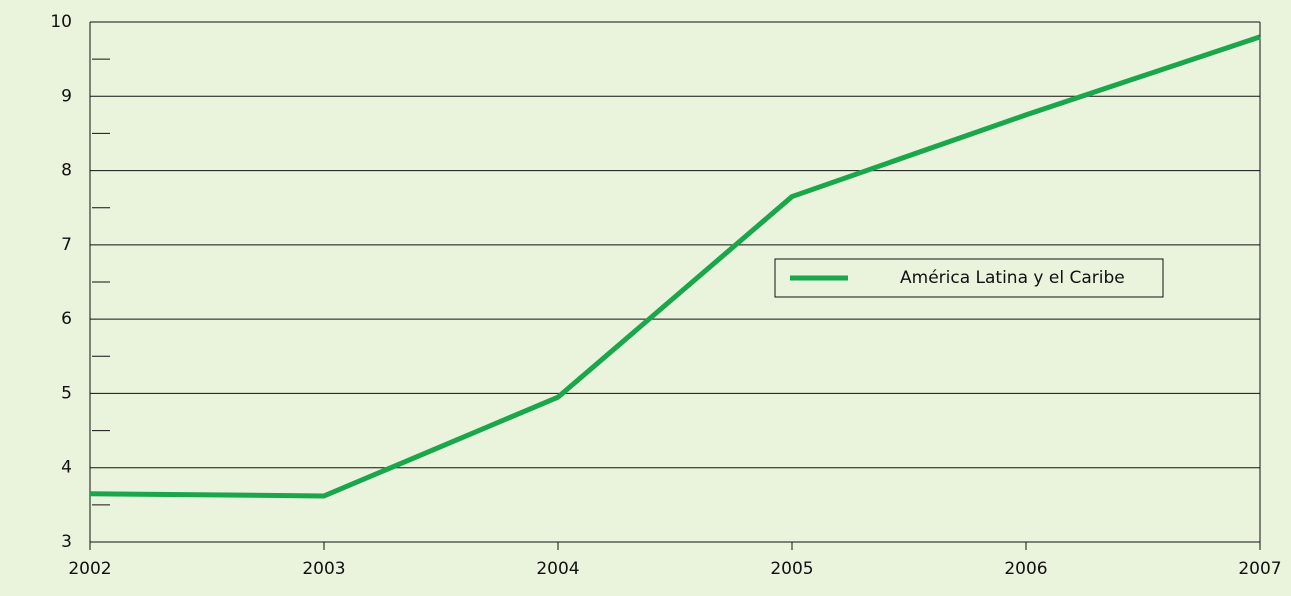  I want to click on x-tick-label: 2003, so click(323, 569).